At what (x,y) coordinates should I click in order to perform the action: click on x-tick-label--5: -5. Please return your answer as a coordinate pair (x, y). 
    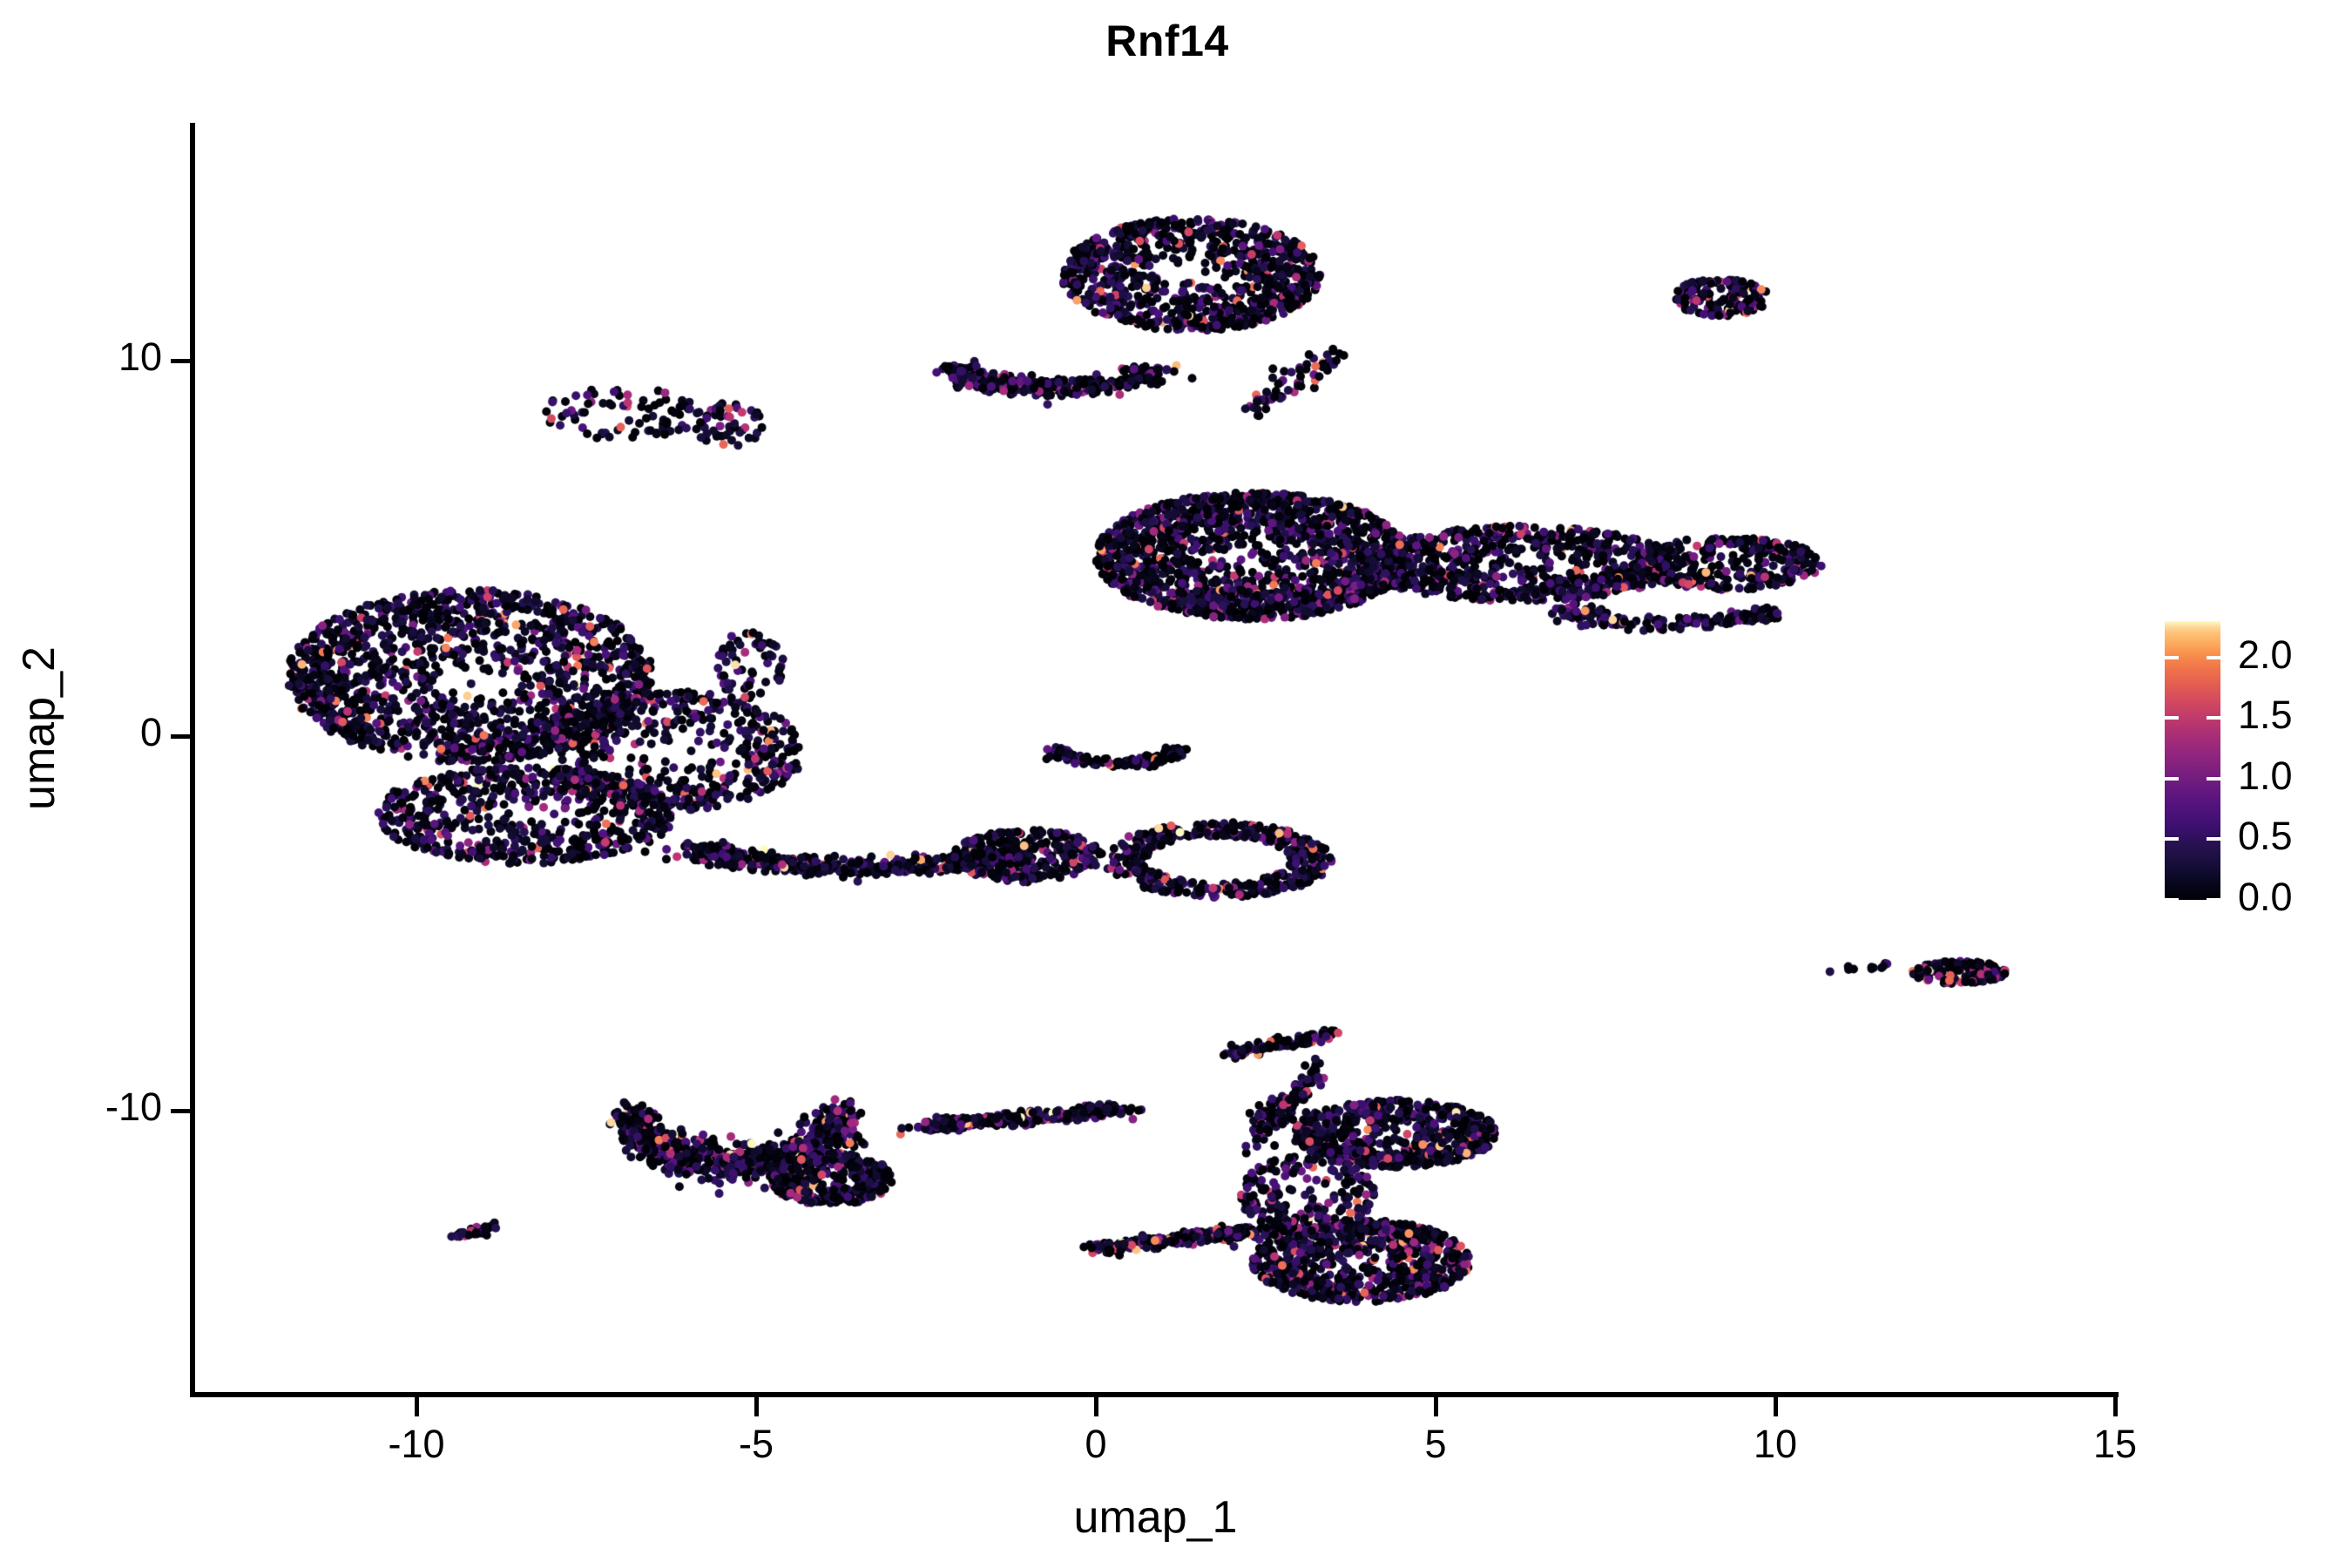
    Looking at the image, I should click on (756, 1444).